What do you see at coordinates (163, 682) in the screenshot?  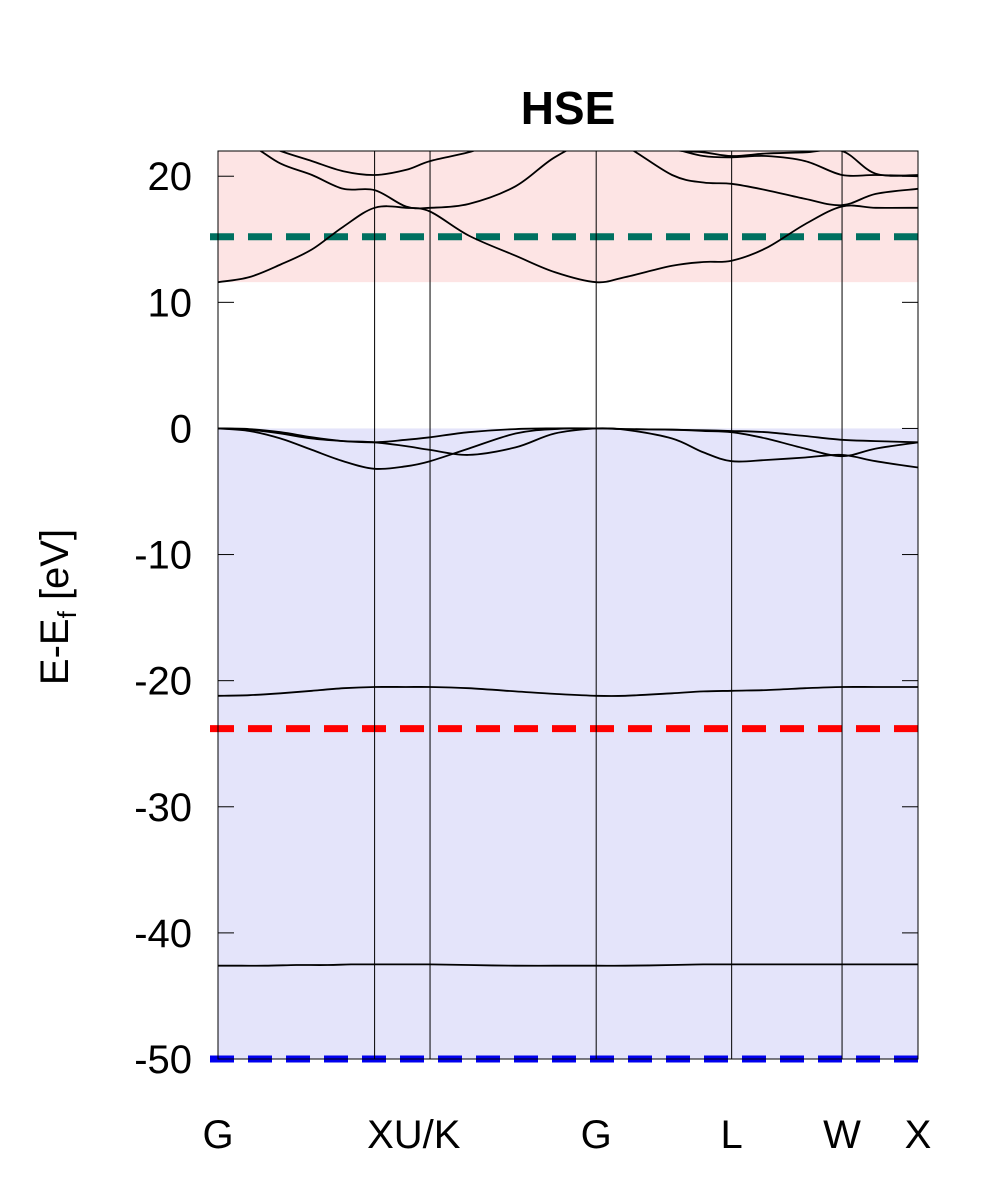 I see `y-tick-label: -20` at bounding box center [163, 682].